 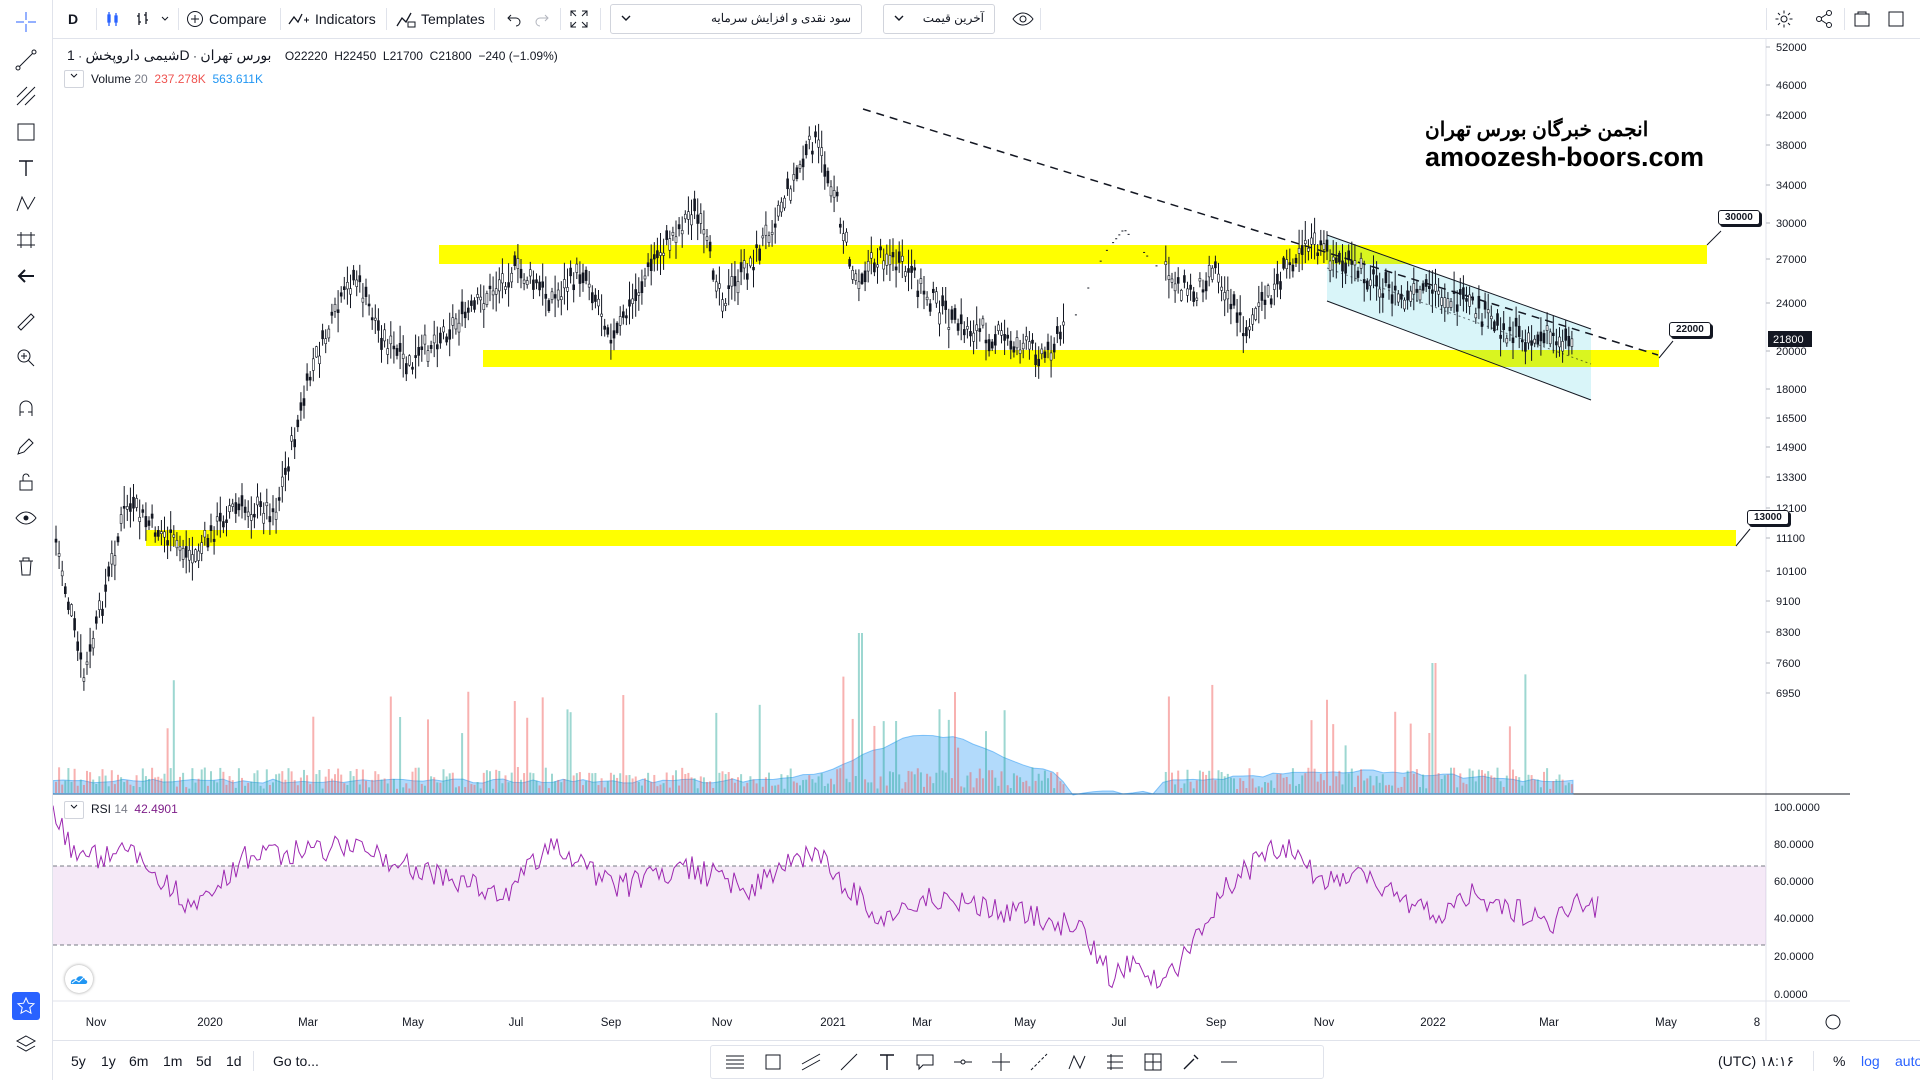 What do you see at coordinates (26, 518) in the screenshot?
I see `hide-drawings-tool` at bounding box center [26, 518].